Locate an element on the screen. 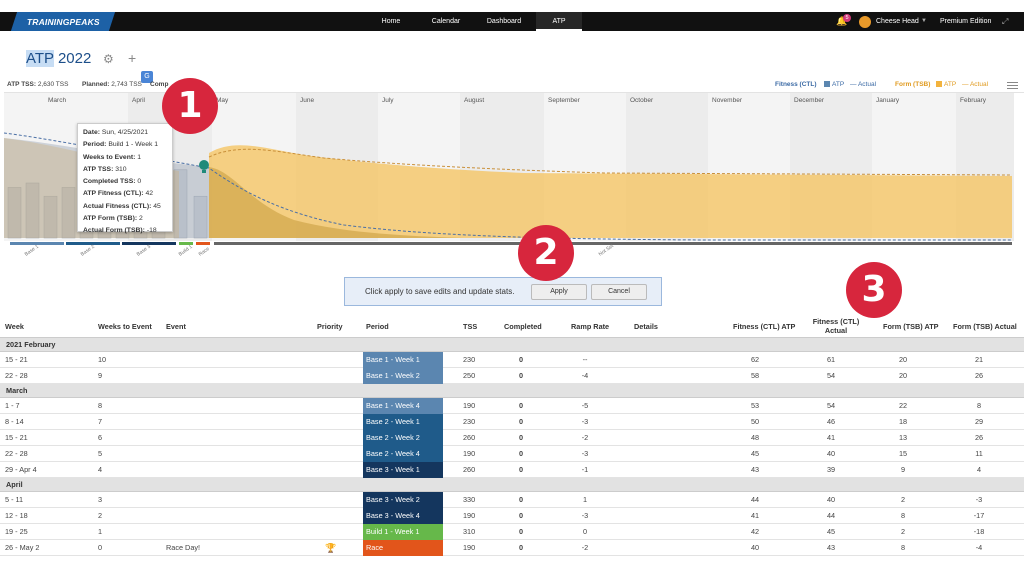  cell-weeks-to-event: 3 is located at coordinates (100, 499).